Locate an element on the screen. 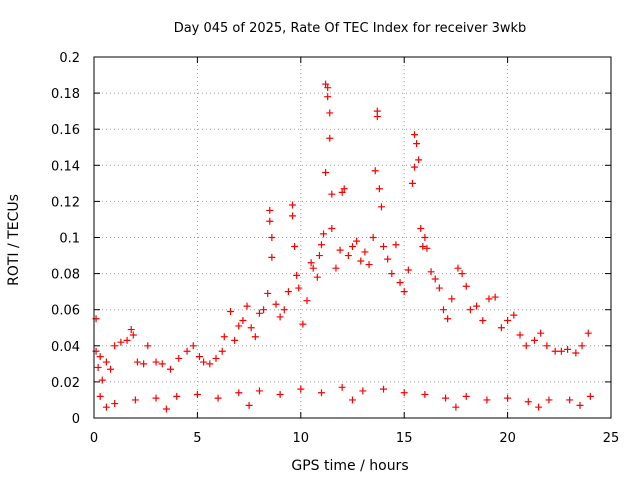 This screenshot has width=640, height=480. y-tick-label: 0.08 is located at coordinates (65, 275).